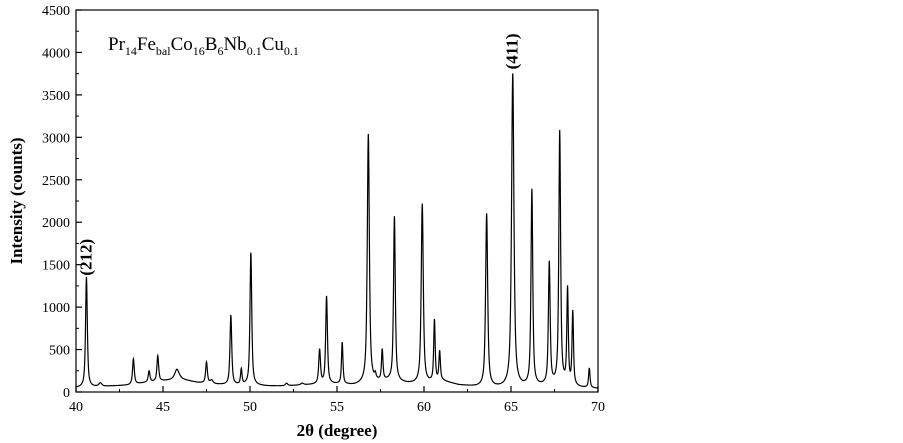 The image size is (903, 443). Describe the element at coordinates (56, 11) in the screenshot. I see `y-tick-label: 4500` at that location.